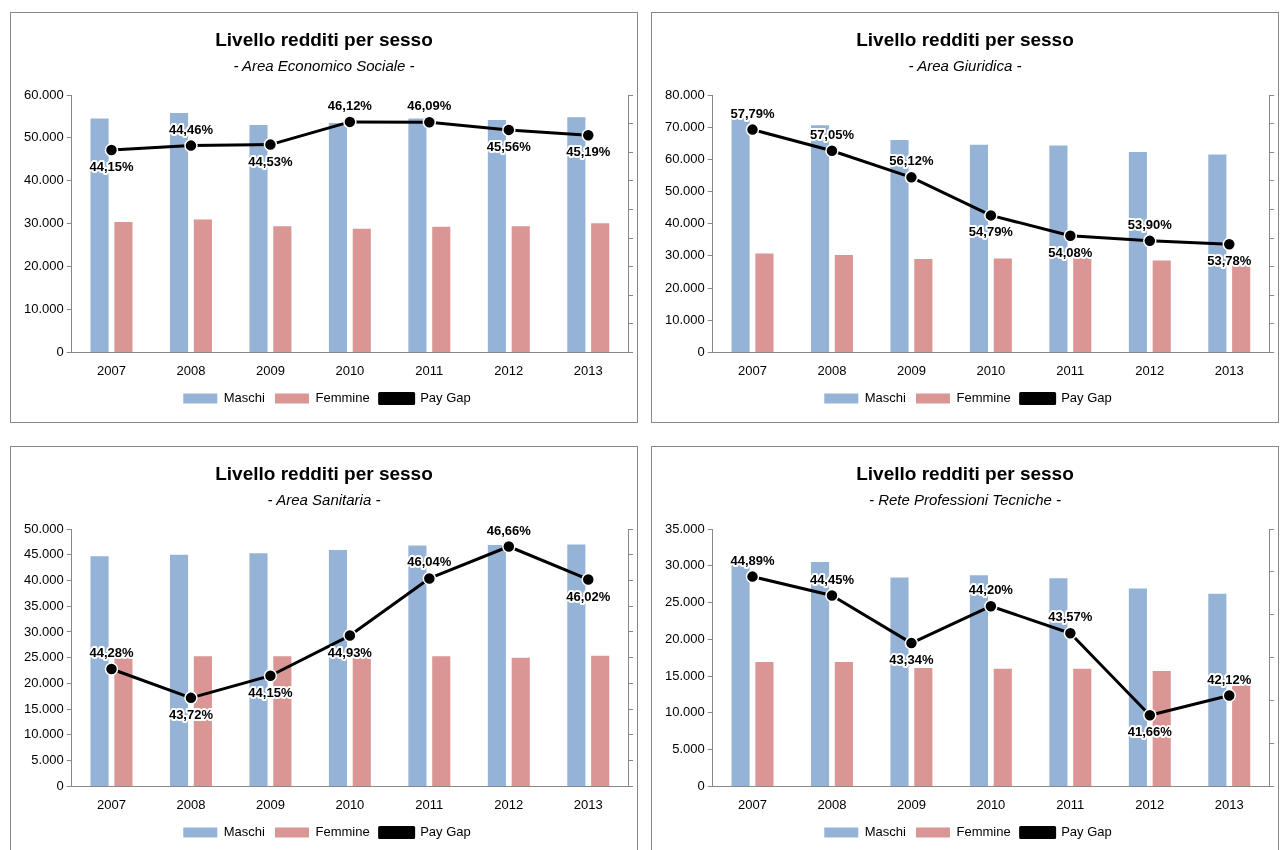  I want to click on data-label: 44,89%, so click(752, 560).